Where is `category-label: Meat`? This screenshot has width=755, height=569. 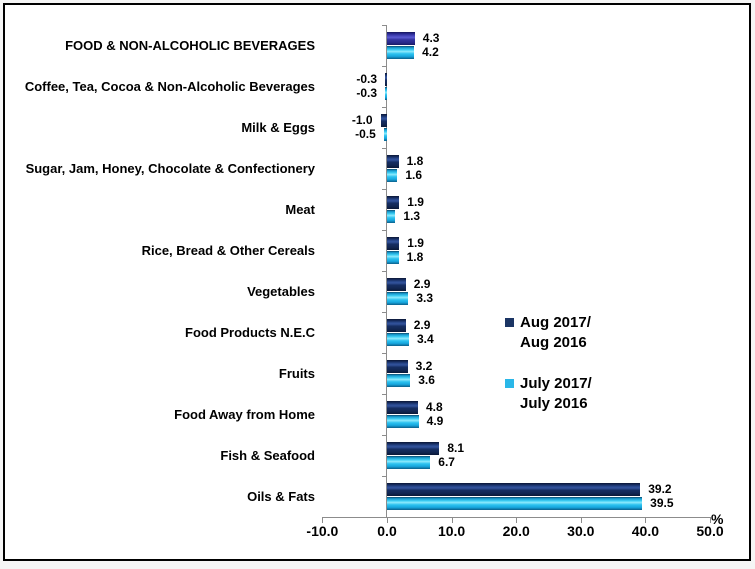 category-label: Meat is located at coordinates (300, 209).